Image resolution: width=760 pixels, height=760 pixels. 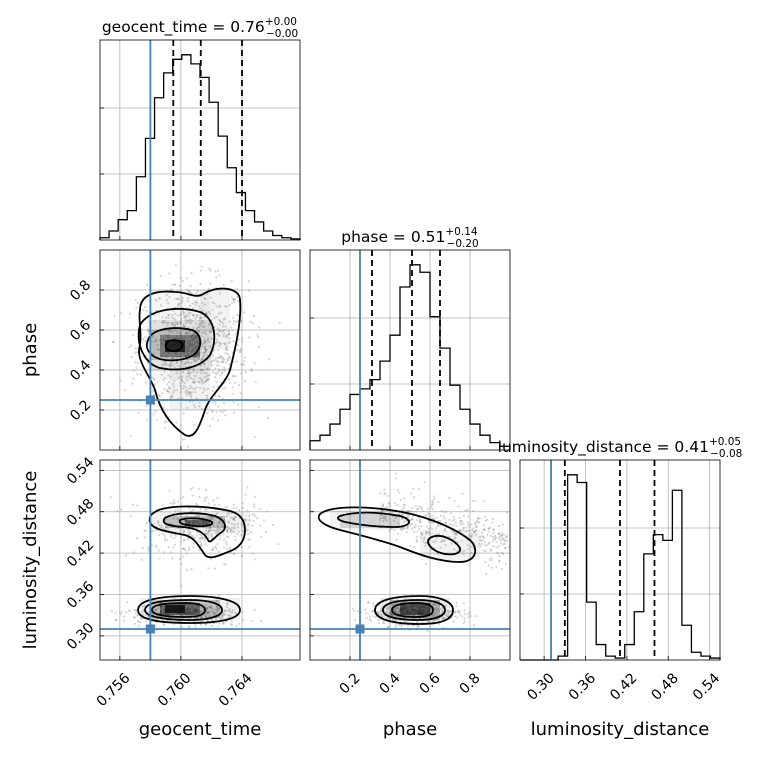 What do you see at coordinates (200, 140) in the screenshot?
I see `panel-frame` at bounding box center [200, 140].